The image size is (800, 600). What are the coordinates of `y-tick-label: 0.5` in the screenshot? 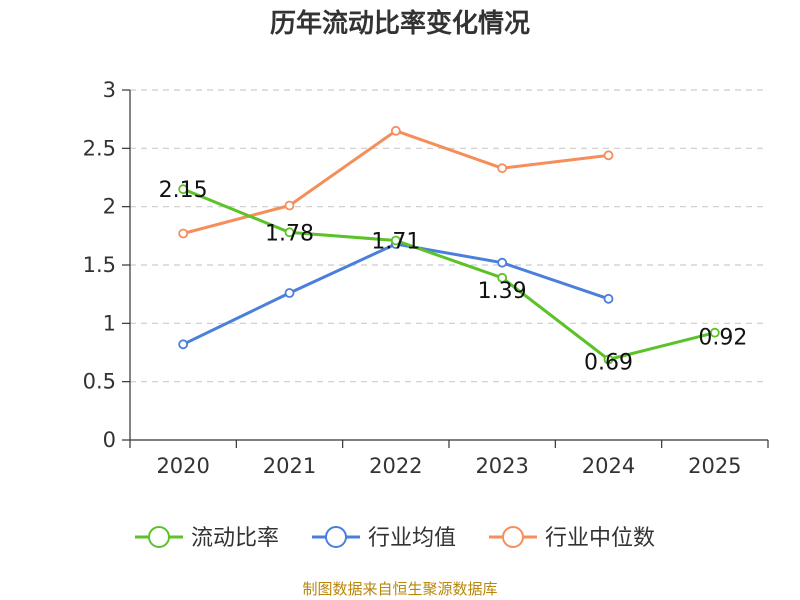 It's located at (99, 382).